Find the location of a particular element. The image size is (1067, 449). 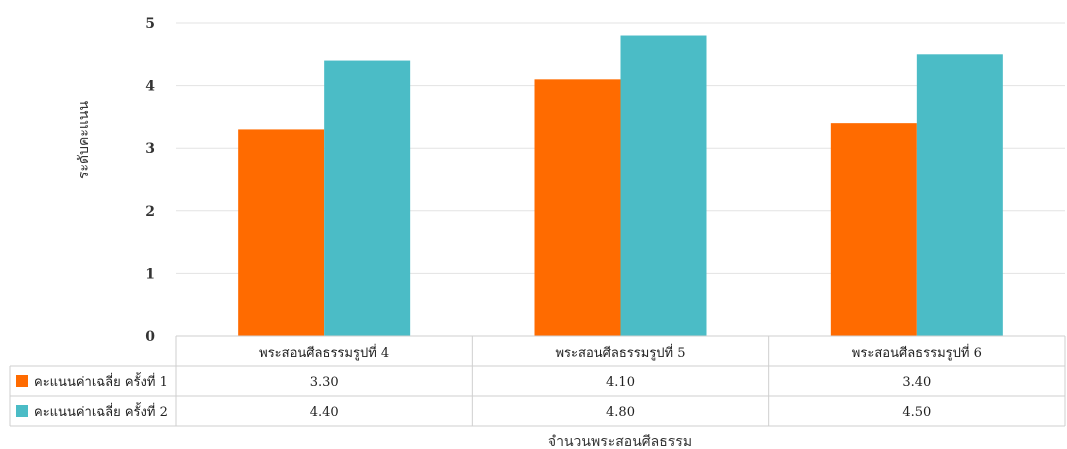

x-tick-label: พระสอนศีลธรรมรูปที่ 4 is located at coordinates (324, 352).